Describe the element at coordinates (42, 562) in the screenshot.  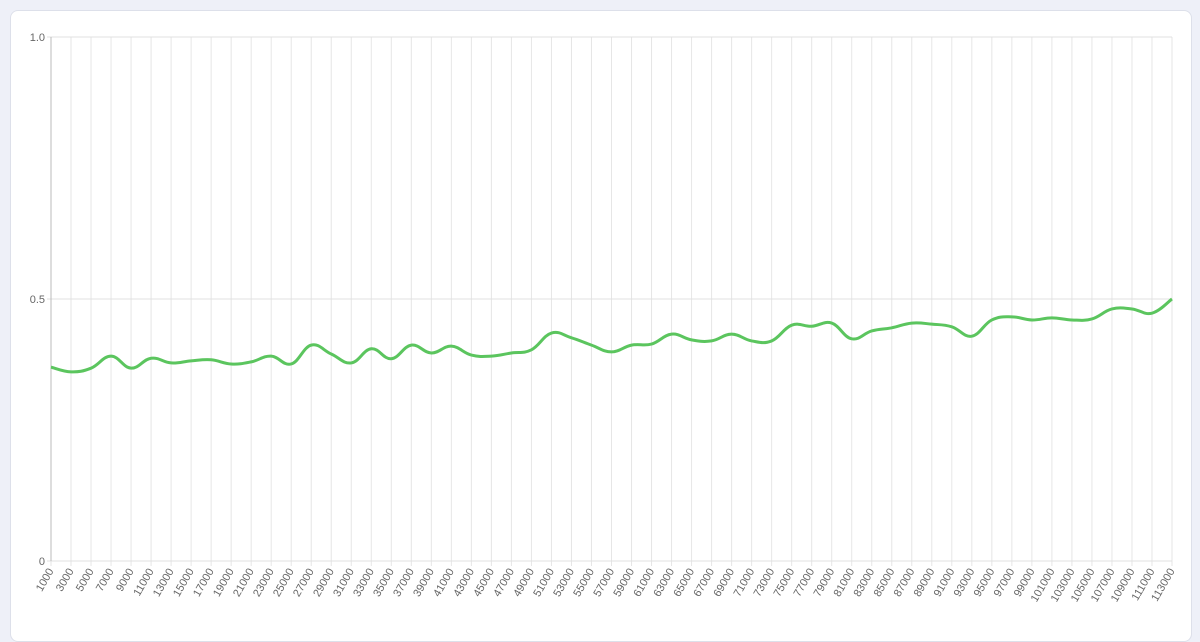
I see `y-tick-label: 0` at that location.